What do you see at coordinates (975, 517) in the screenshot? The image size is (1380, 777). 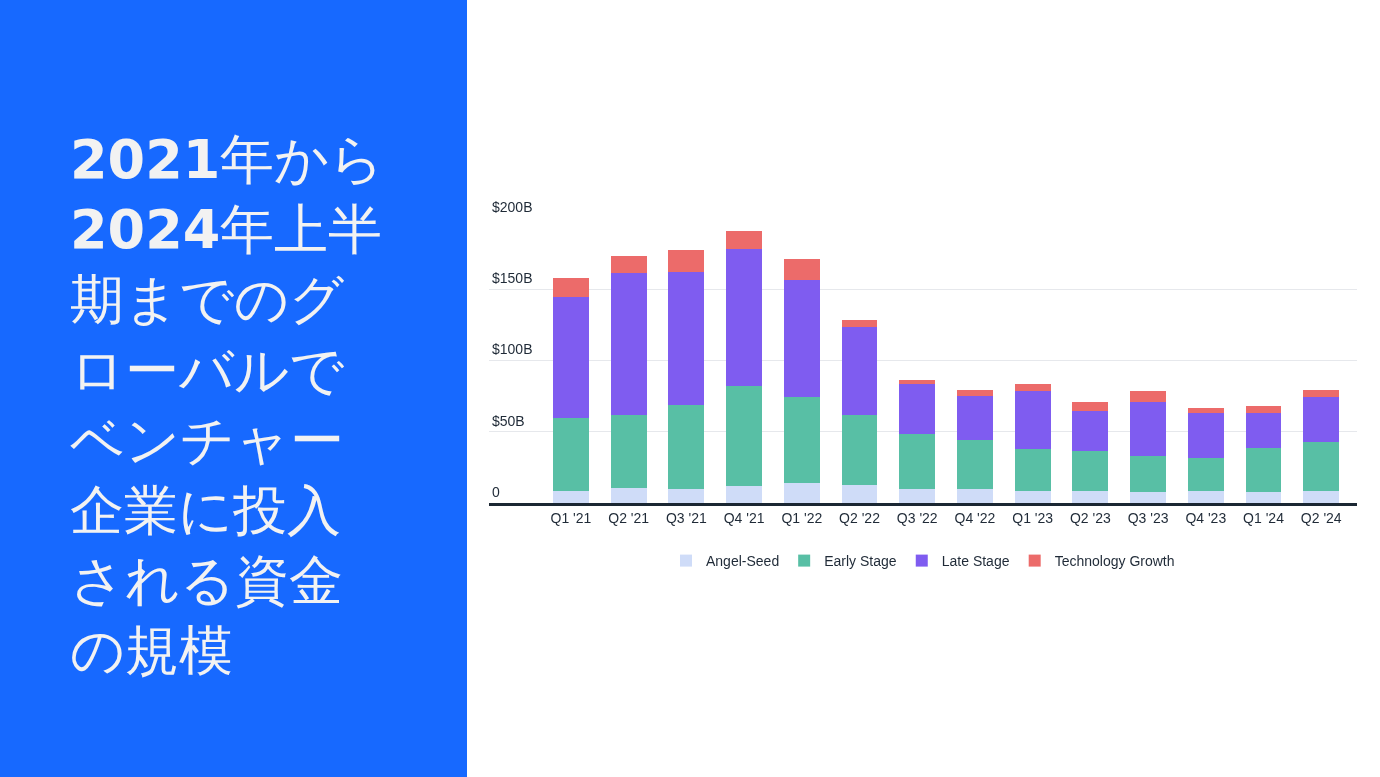 I see `x-tick-label: Q4 '22` at bounding box center [975, 517].